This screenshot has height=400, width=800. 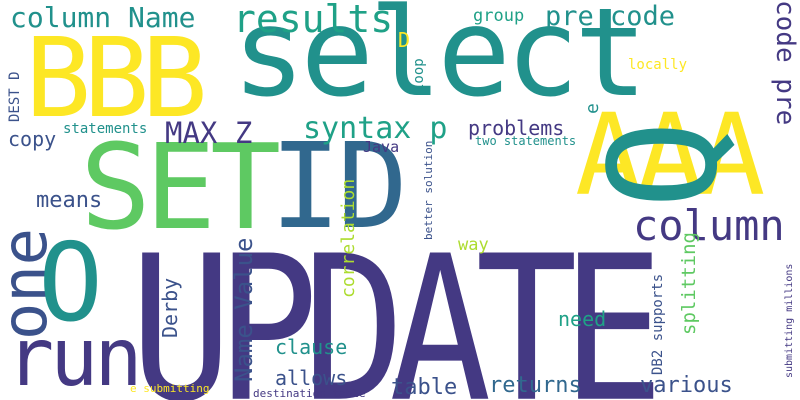 I want to click on word-splitting: splitting, so click(x=689, y=283).